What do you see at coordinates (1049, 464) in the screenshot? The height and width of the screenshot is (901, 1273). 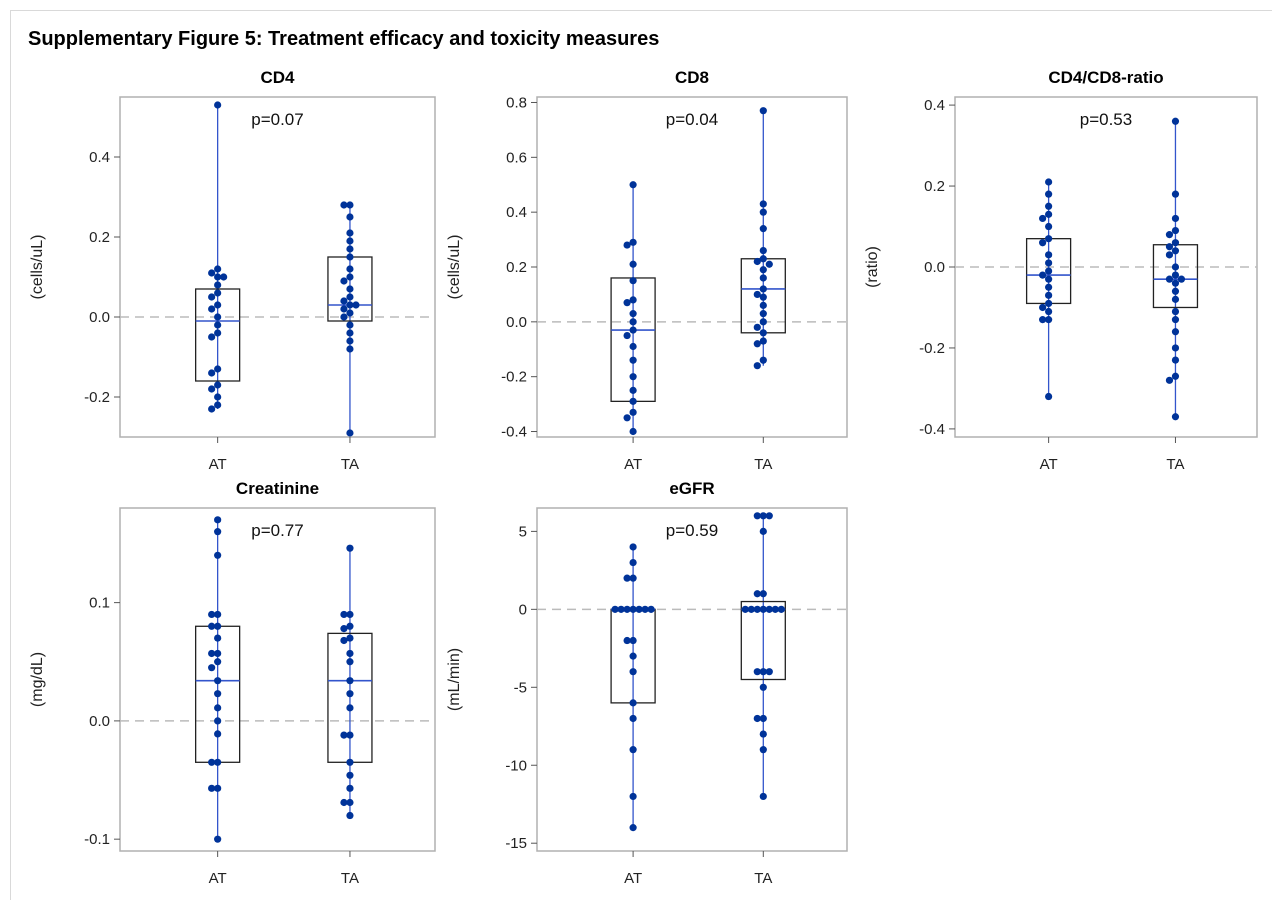 I see `x-tick-label: AT` at bounding box center [1049, 464].